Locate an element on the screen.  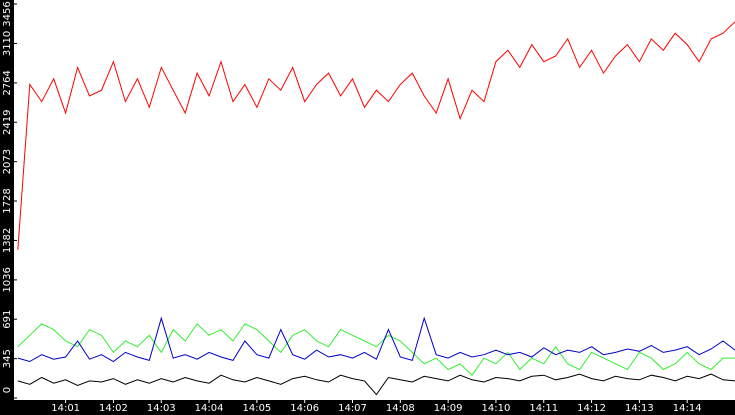
y-tick-label: 2764 is located at coordinates (7, 82).